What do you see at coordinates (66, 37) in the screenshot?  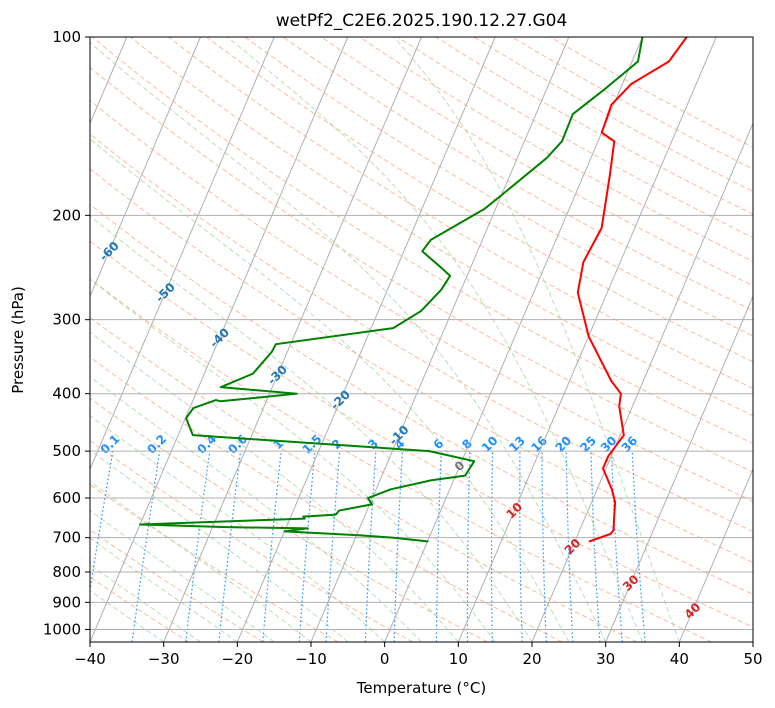 I see `y-tick-label: 100` at bounding box center [66, 37].